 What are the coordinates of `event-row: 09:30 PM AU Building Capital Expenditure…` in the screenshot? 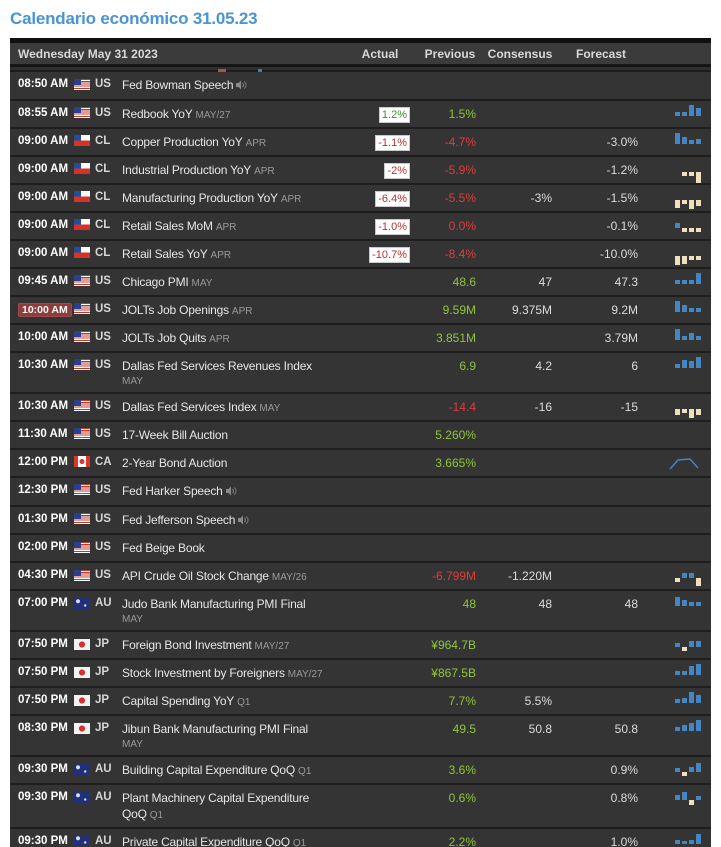 It's located at (360, 771).